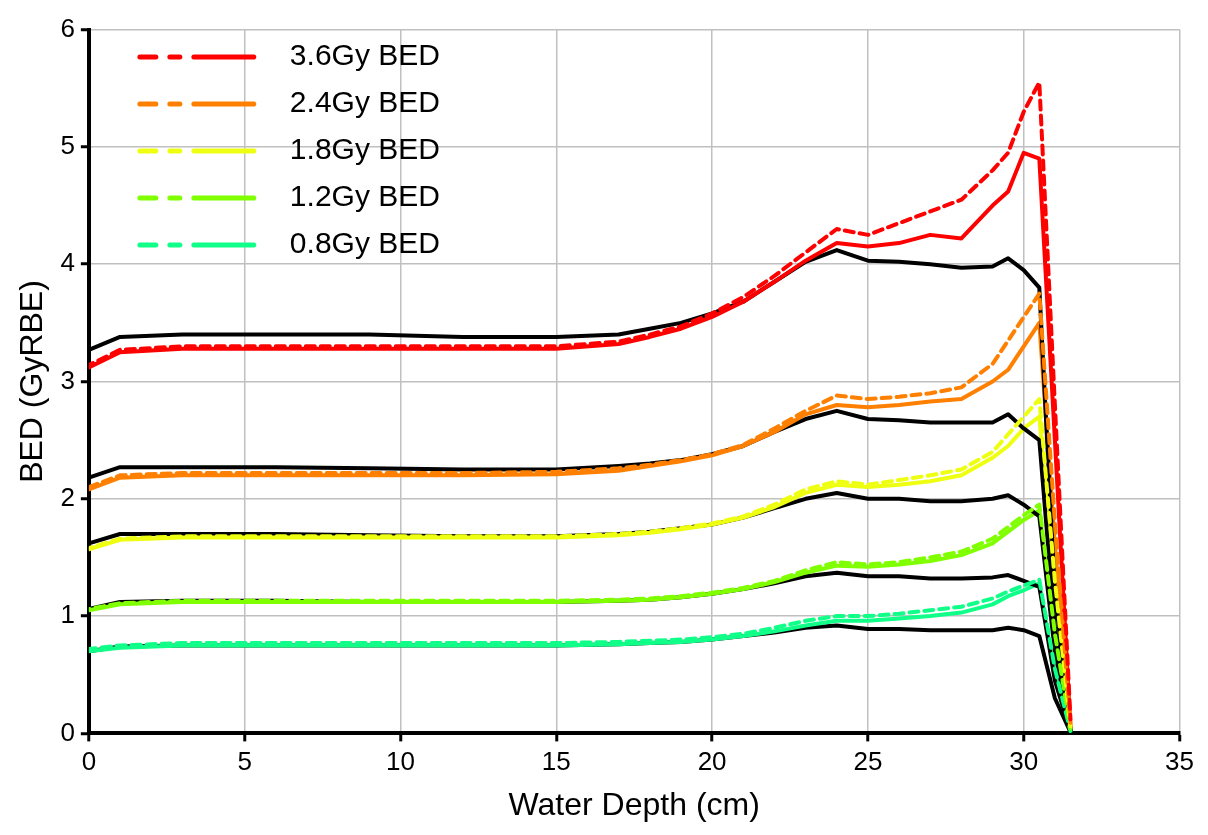 This screenshot has width=1208, height=835. I want to click on x-tick-label: 15, so click(556, 761).